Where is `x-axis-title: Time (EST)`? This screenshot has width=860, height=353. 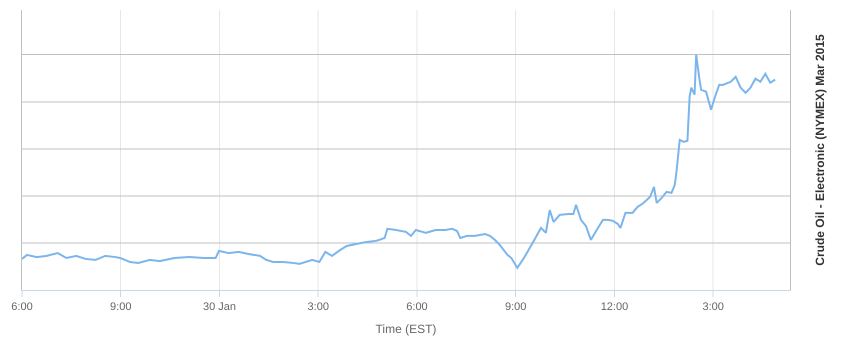
x-axis-title: Time (EST) is located at coordinates (406, 329).